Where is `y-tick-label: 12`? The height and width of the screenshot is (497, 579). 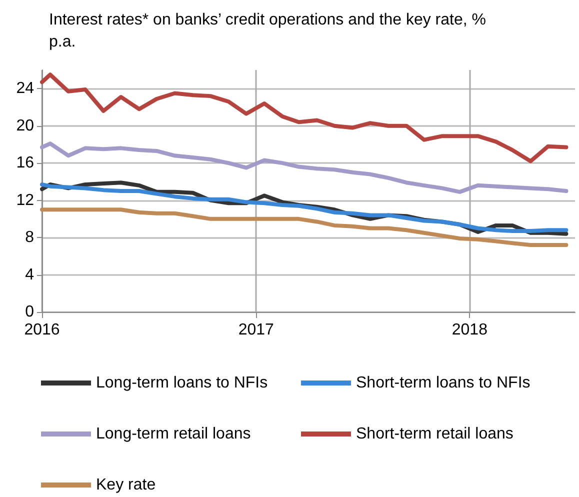 y-tick-label: 12 is located at coordinates (25, 200).